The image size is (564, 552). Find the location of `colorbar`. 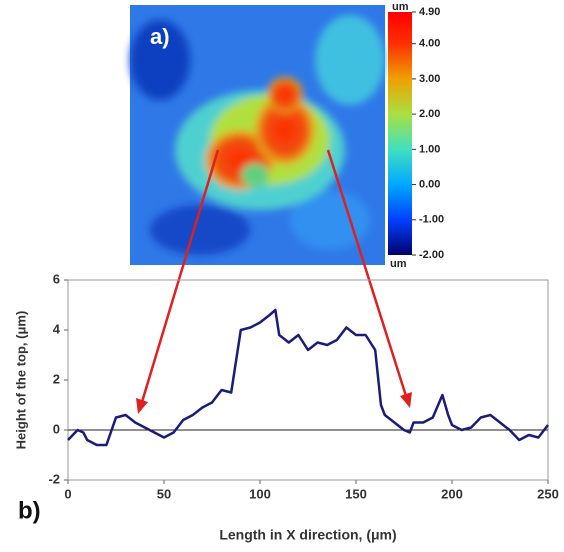

colorbar is located at coordinates (400, 133).